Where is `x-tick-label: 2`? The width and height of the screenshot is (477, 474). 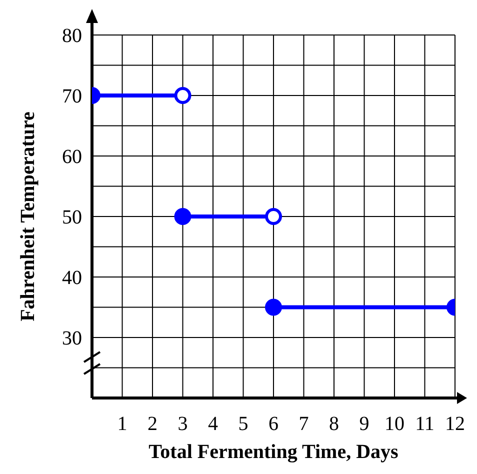 x-tick-label: 2 is located at coordinates (153, 424).